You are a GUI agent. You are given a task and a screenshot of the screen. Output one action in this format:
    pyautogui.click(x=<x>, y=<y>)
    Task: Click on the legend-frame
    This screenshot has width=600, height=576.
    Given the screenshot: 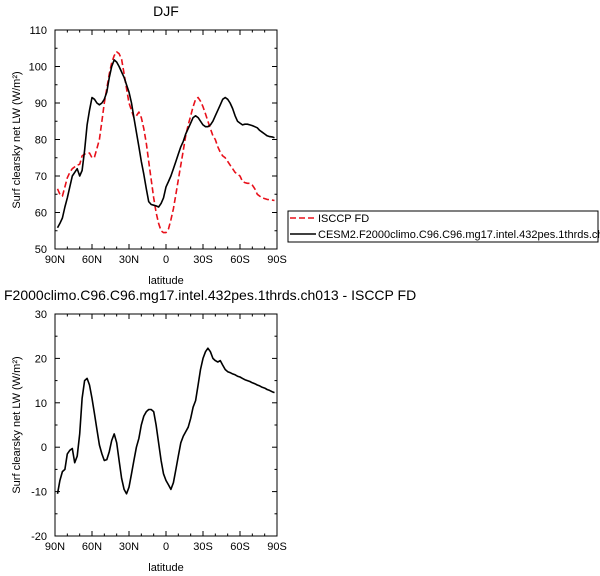 What is the action you would take?
    pyautogui.click(x=443, y=226)
    